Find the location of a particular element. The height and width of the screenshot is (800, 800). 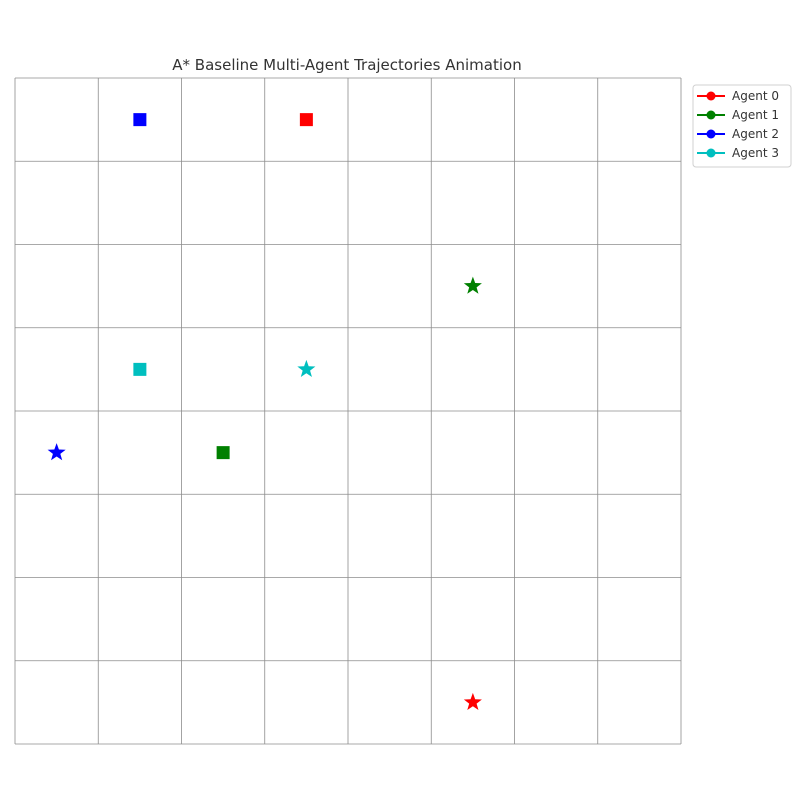

agent-1-start-marker is located at coordinates (223, 453).